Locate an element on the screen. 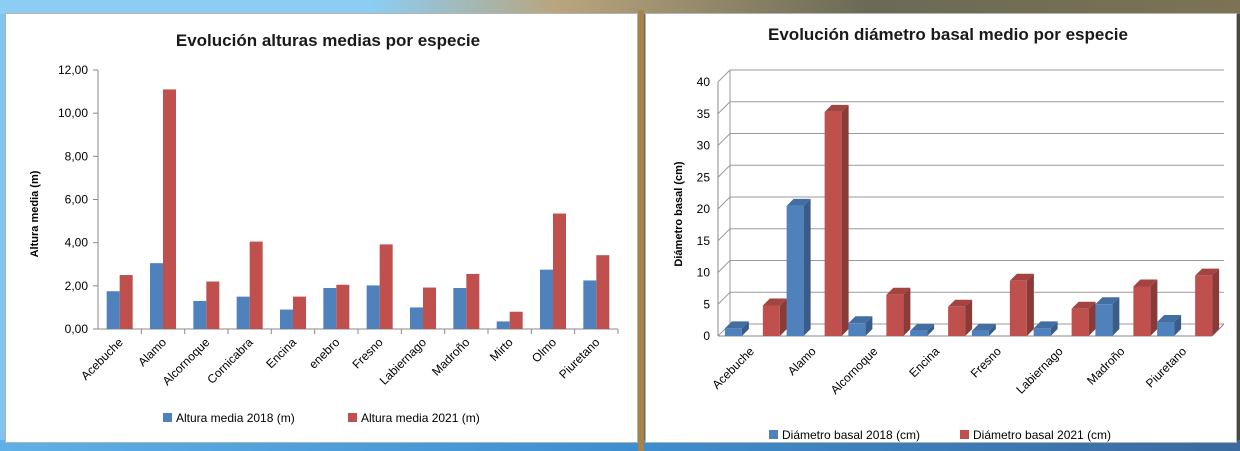  y-tick-label: 25 is located at coordinates (704, 177).